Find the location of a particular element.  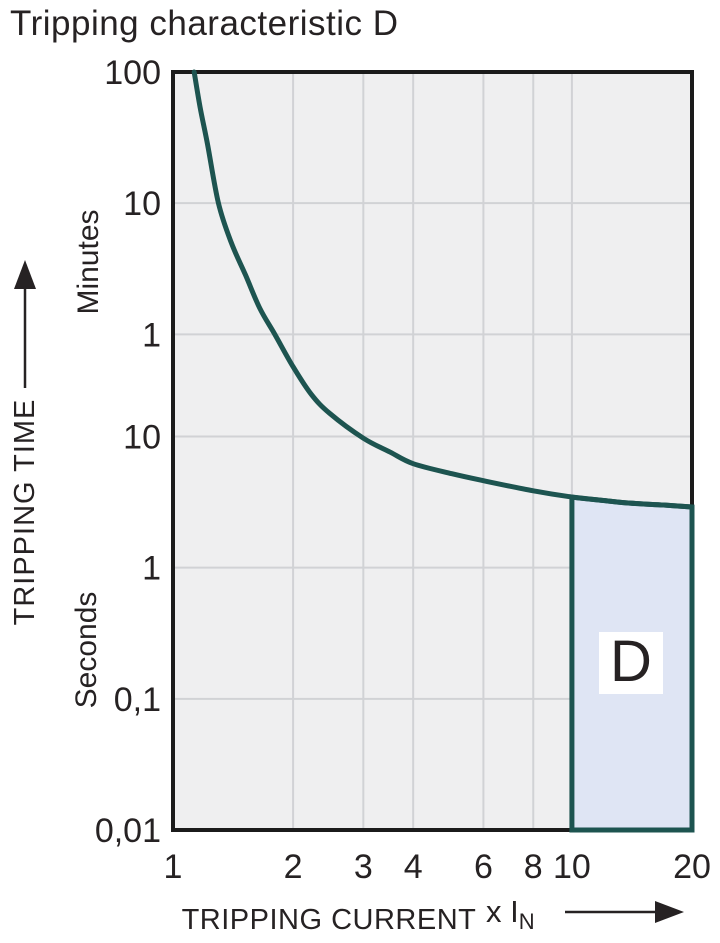

y-tick-label: 100 is located at coordinates (132, 73).